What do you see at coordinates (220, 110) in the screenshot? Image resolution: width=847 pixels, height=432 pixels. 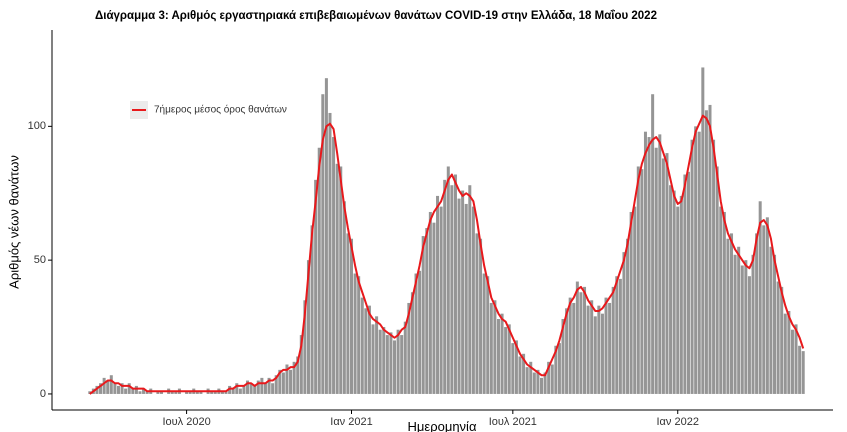 I see `legend-label: 7ήμερος μέσος όρος θανάτων` at bounding box center [220, 110].